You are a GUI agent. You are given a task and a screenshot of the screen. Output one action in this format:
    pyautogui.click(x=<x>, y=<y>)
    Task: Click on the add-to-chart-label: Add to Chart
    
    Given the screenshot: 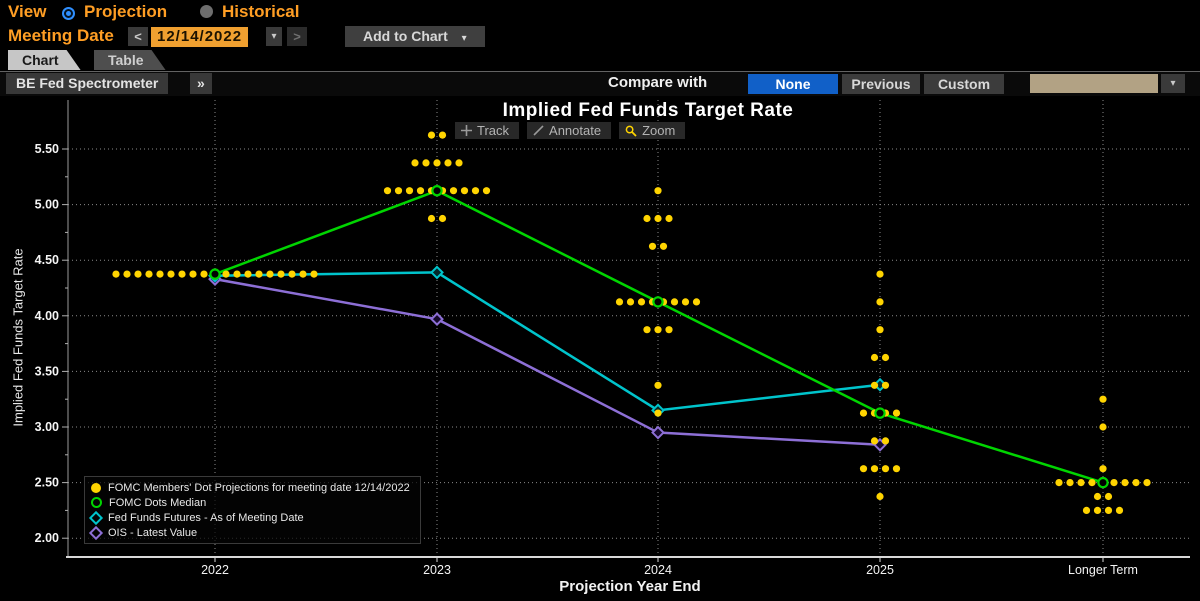 What is the action you would take?
    pyautogui.click(x=405, y=36)
    